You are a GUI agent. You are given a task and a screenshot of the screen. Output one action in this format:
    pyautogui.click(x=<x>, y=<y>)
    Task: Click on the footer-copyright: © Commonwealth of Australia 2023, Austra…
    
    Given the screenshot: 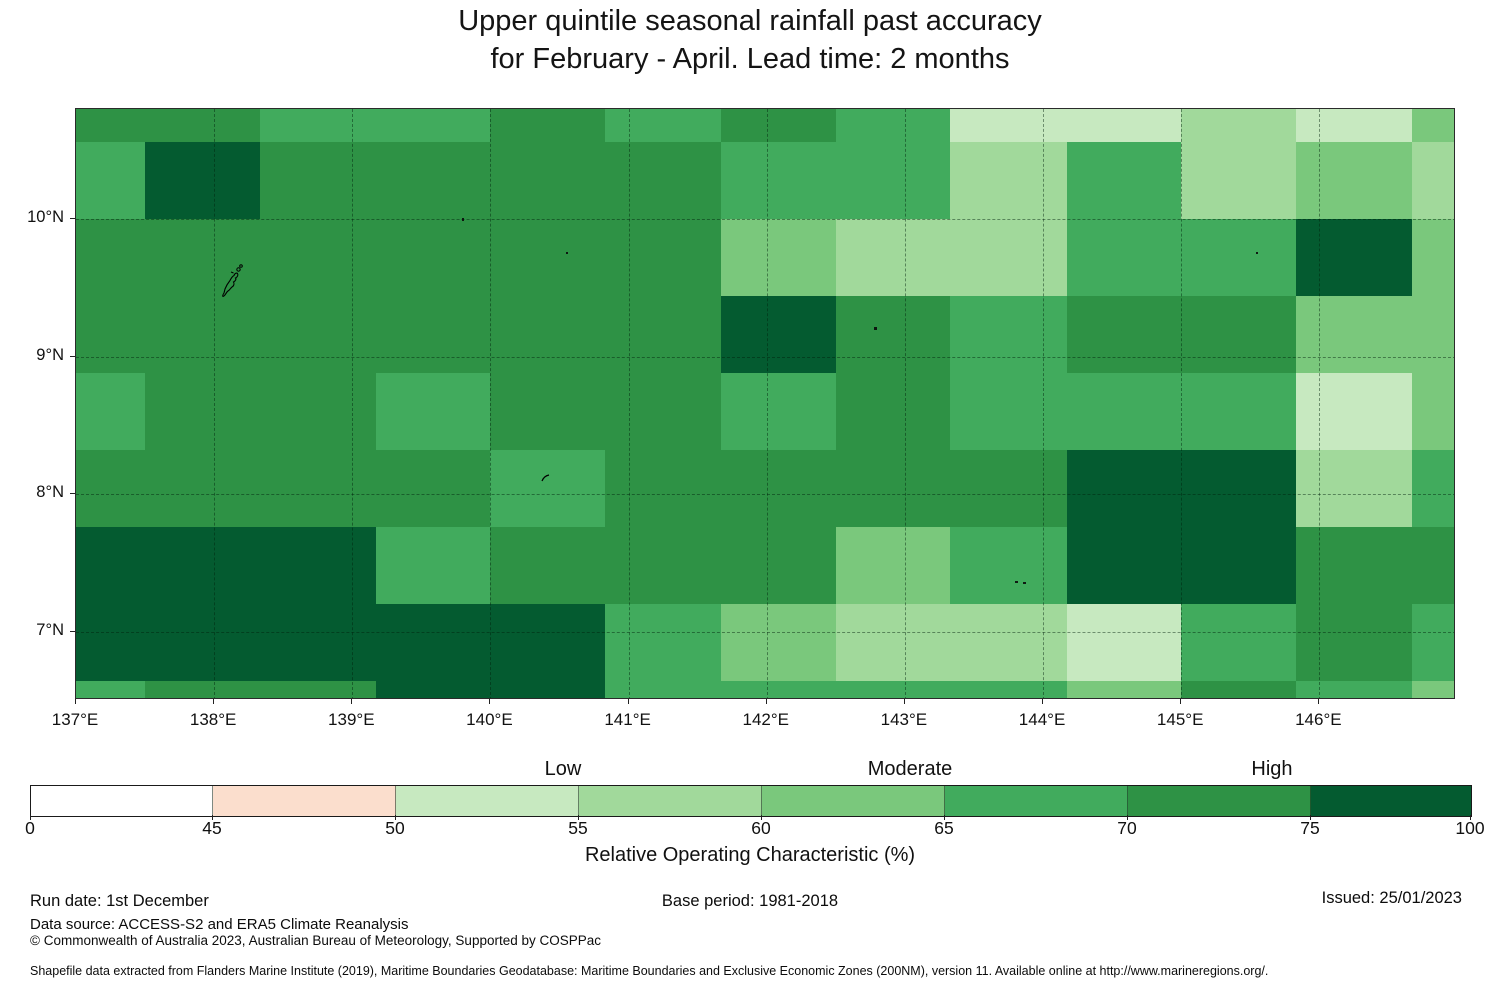 What is the action you would take?
    pyautogui.click(x=316, y=940)
    